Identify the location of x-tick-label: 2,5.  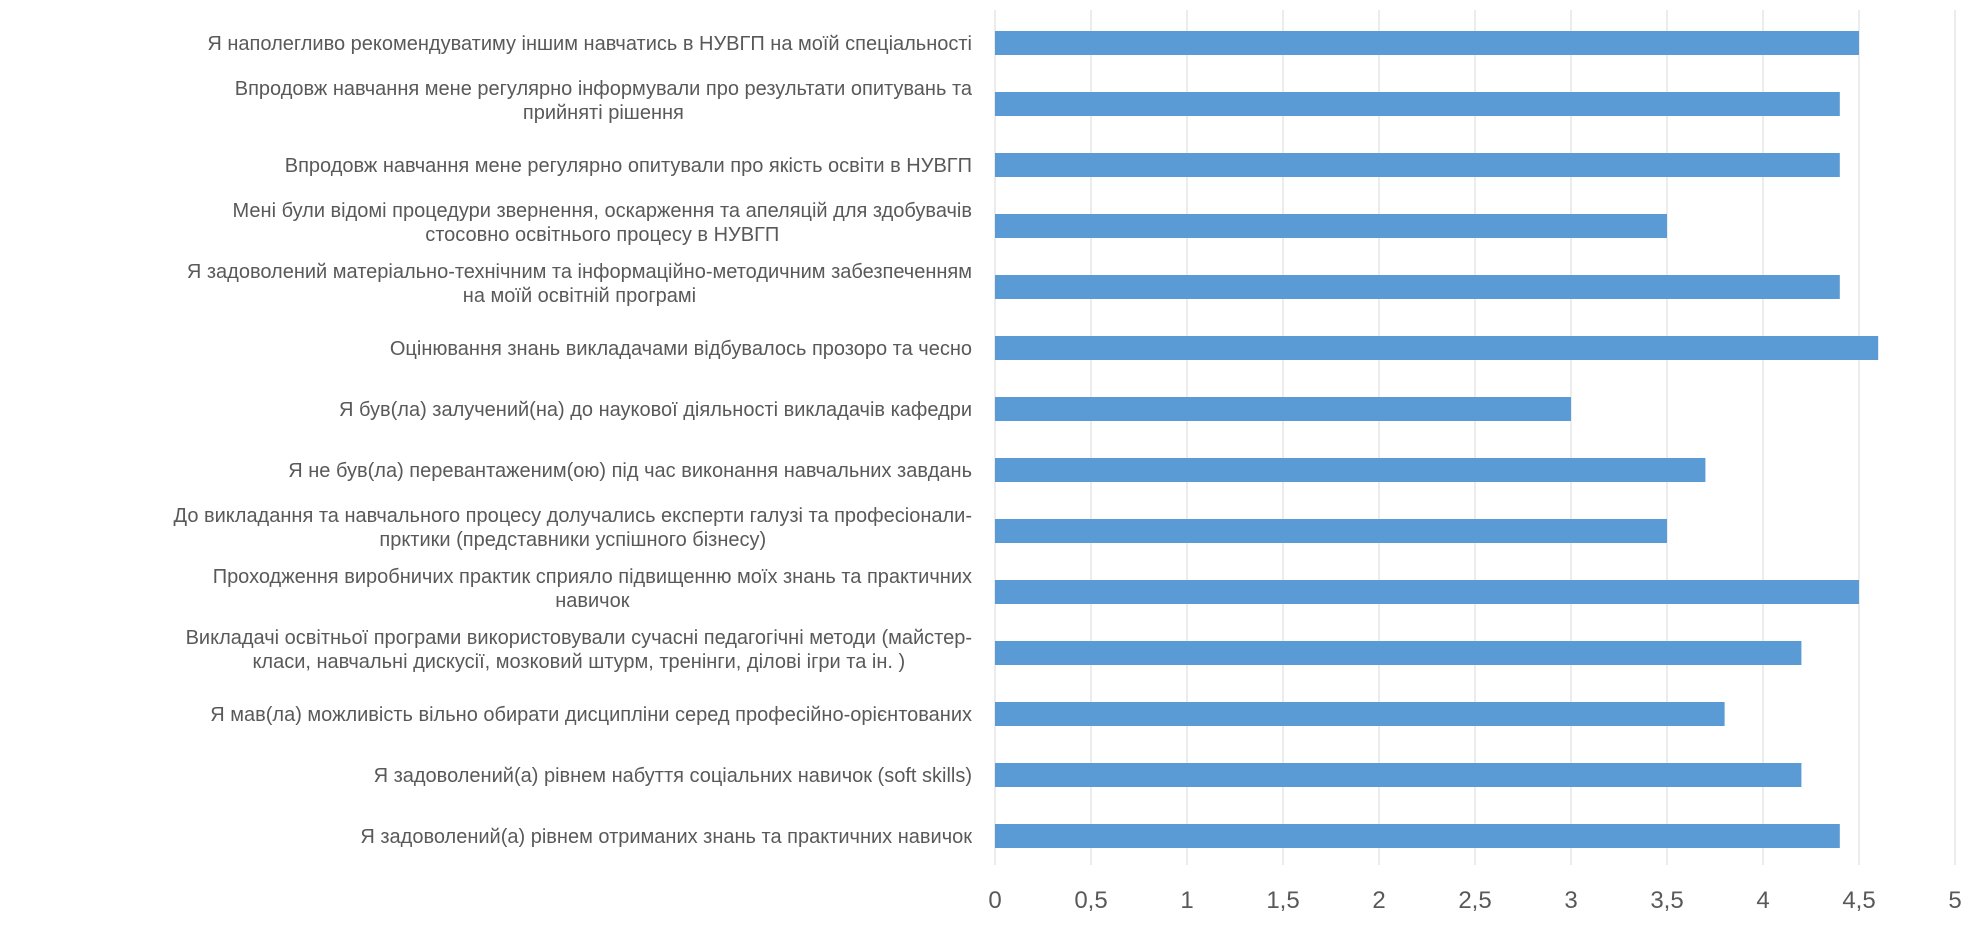
(1474, 900).